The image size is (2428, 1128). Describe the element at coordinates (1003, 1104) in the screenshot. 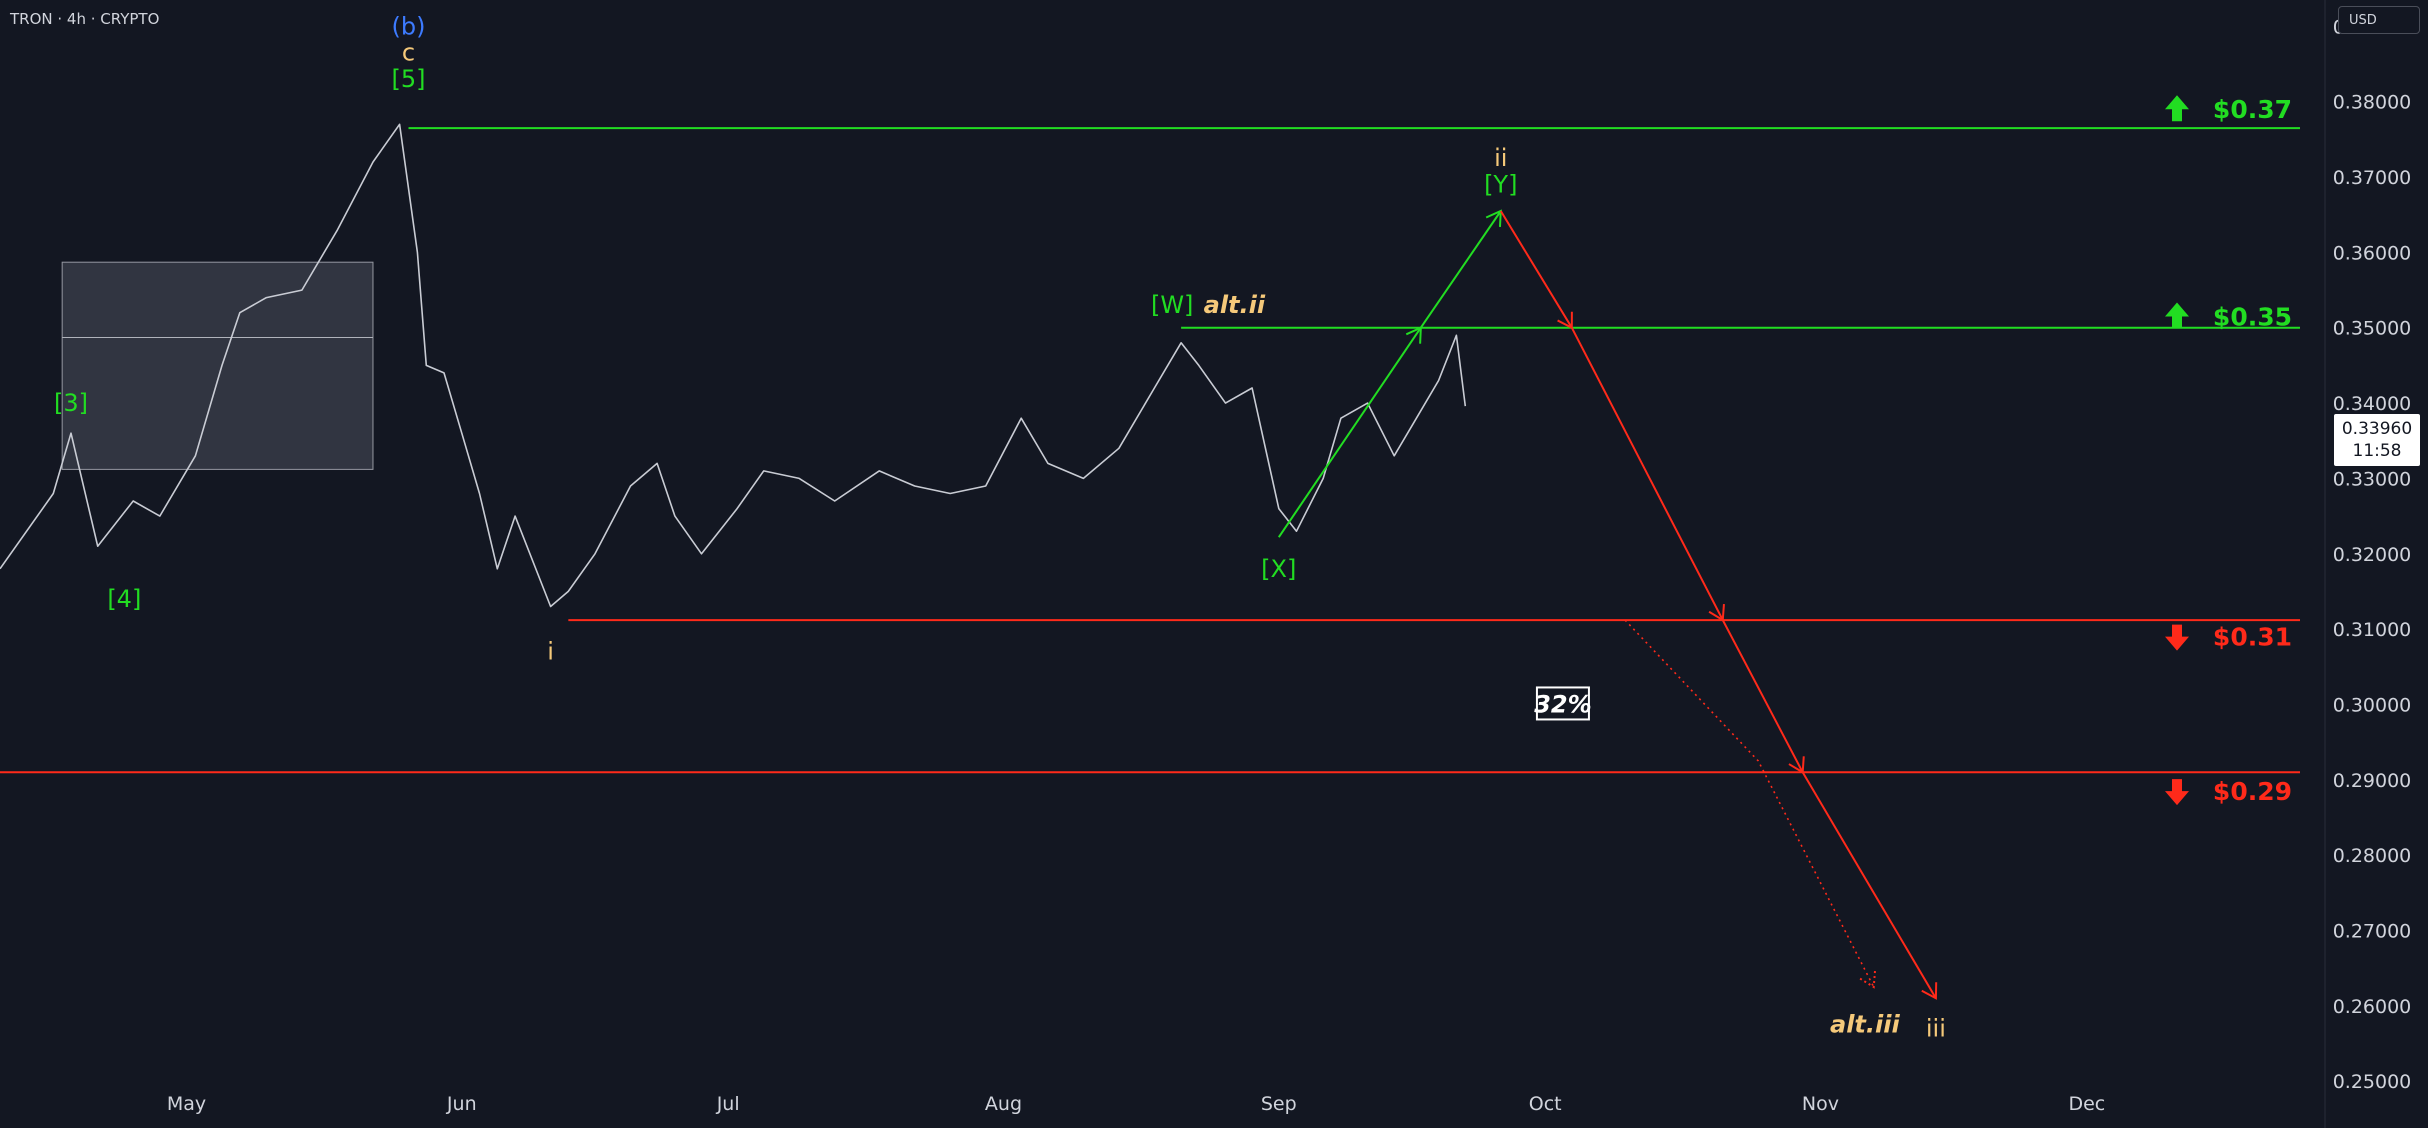

I see `x-tick-label: Aug` at that location.